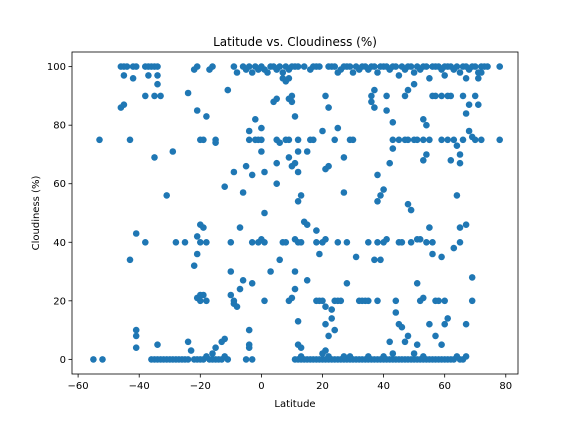 Image resolution: width=576 pixels, height=432 pixels. Describe the element at coordinates (294, 404) in the screenshot. I see `x-axis-label: Latitude` at that location.